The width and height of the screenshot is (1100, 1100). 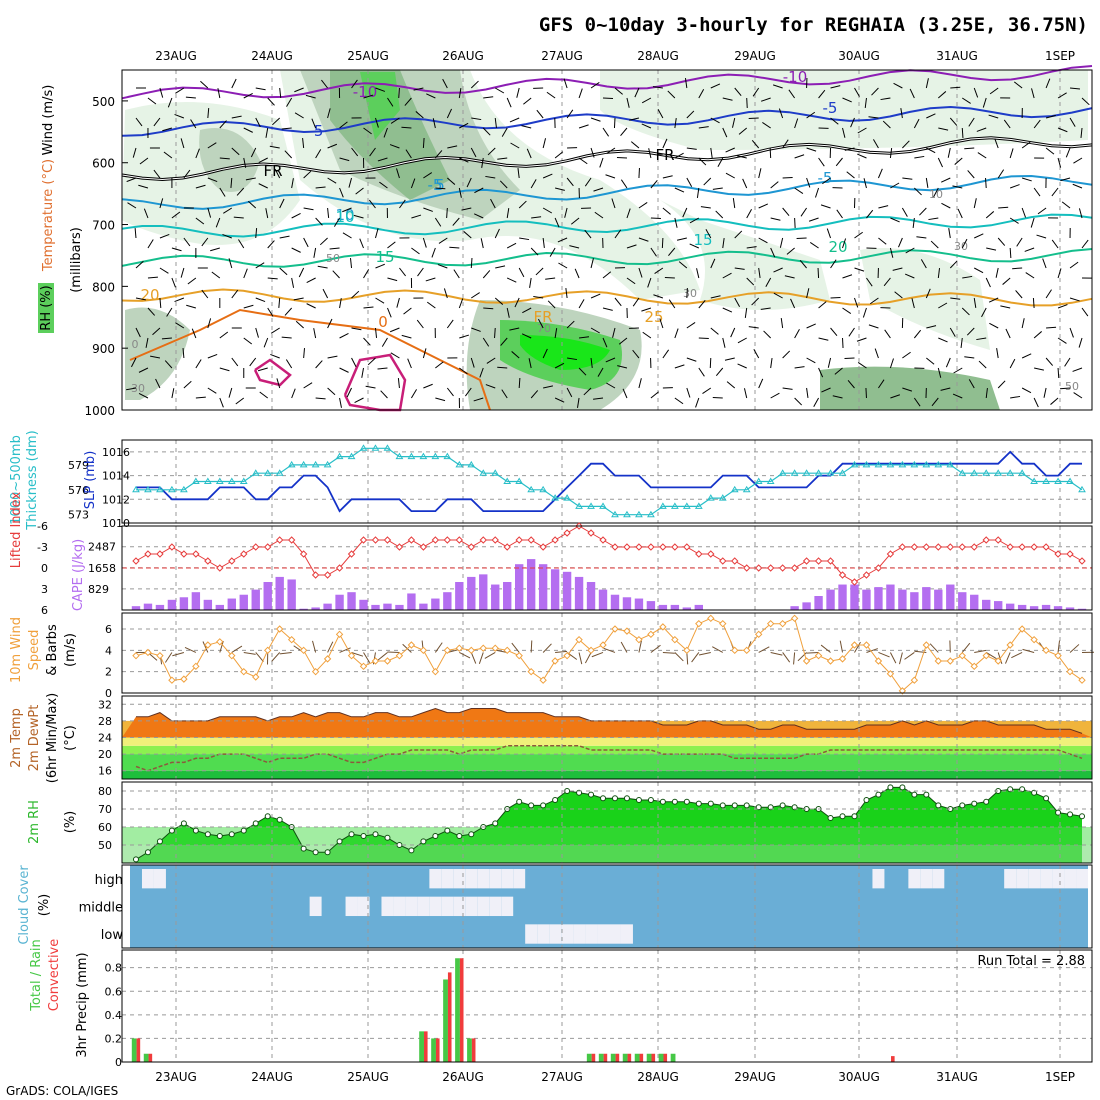 I want to click on wind-label-3: & Barbs, so click(x=52, y=650).